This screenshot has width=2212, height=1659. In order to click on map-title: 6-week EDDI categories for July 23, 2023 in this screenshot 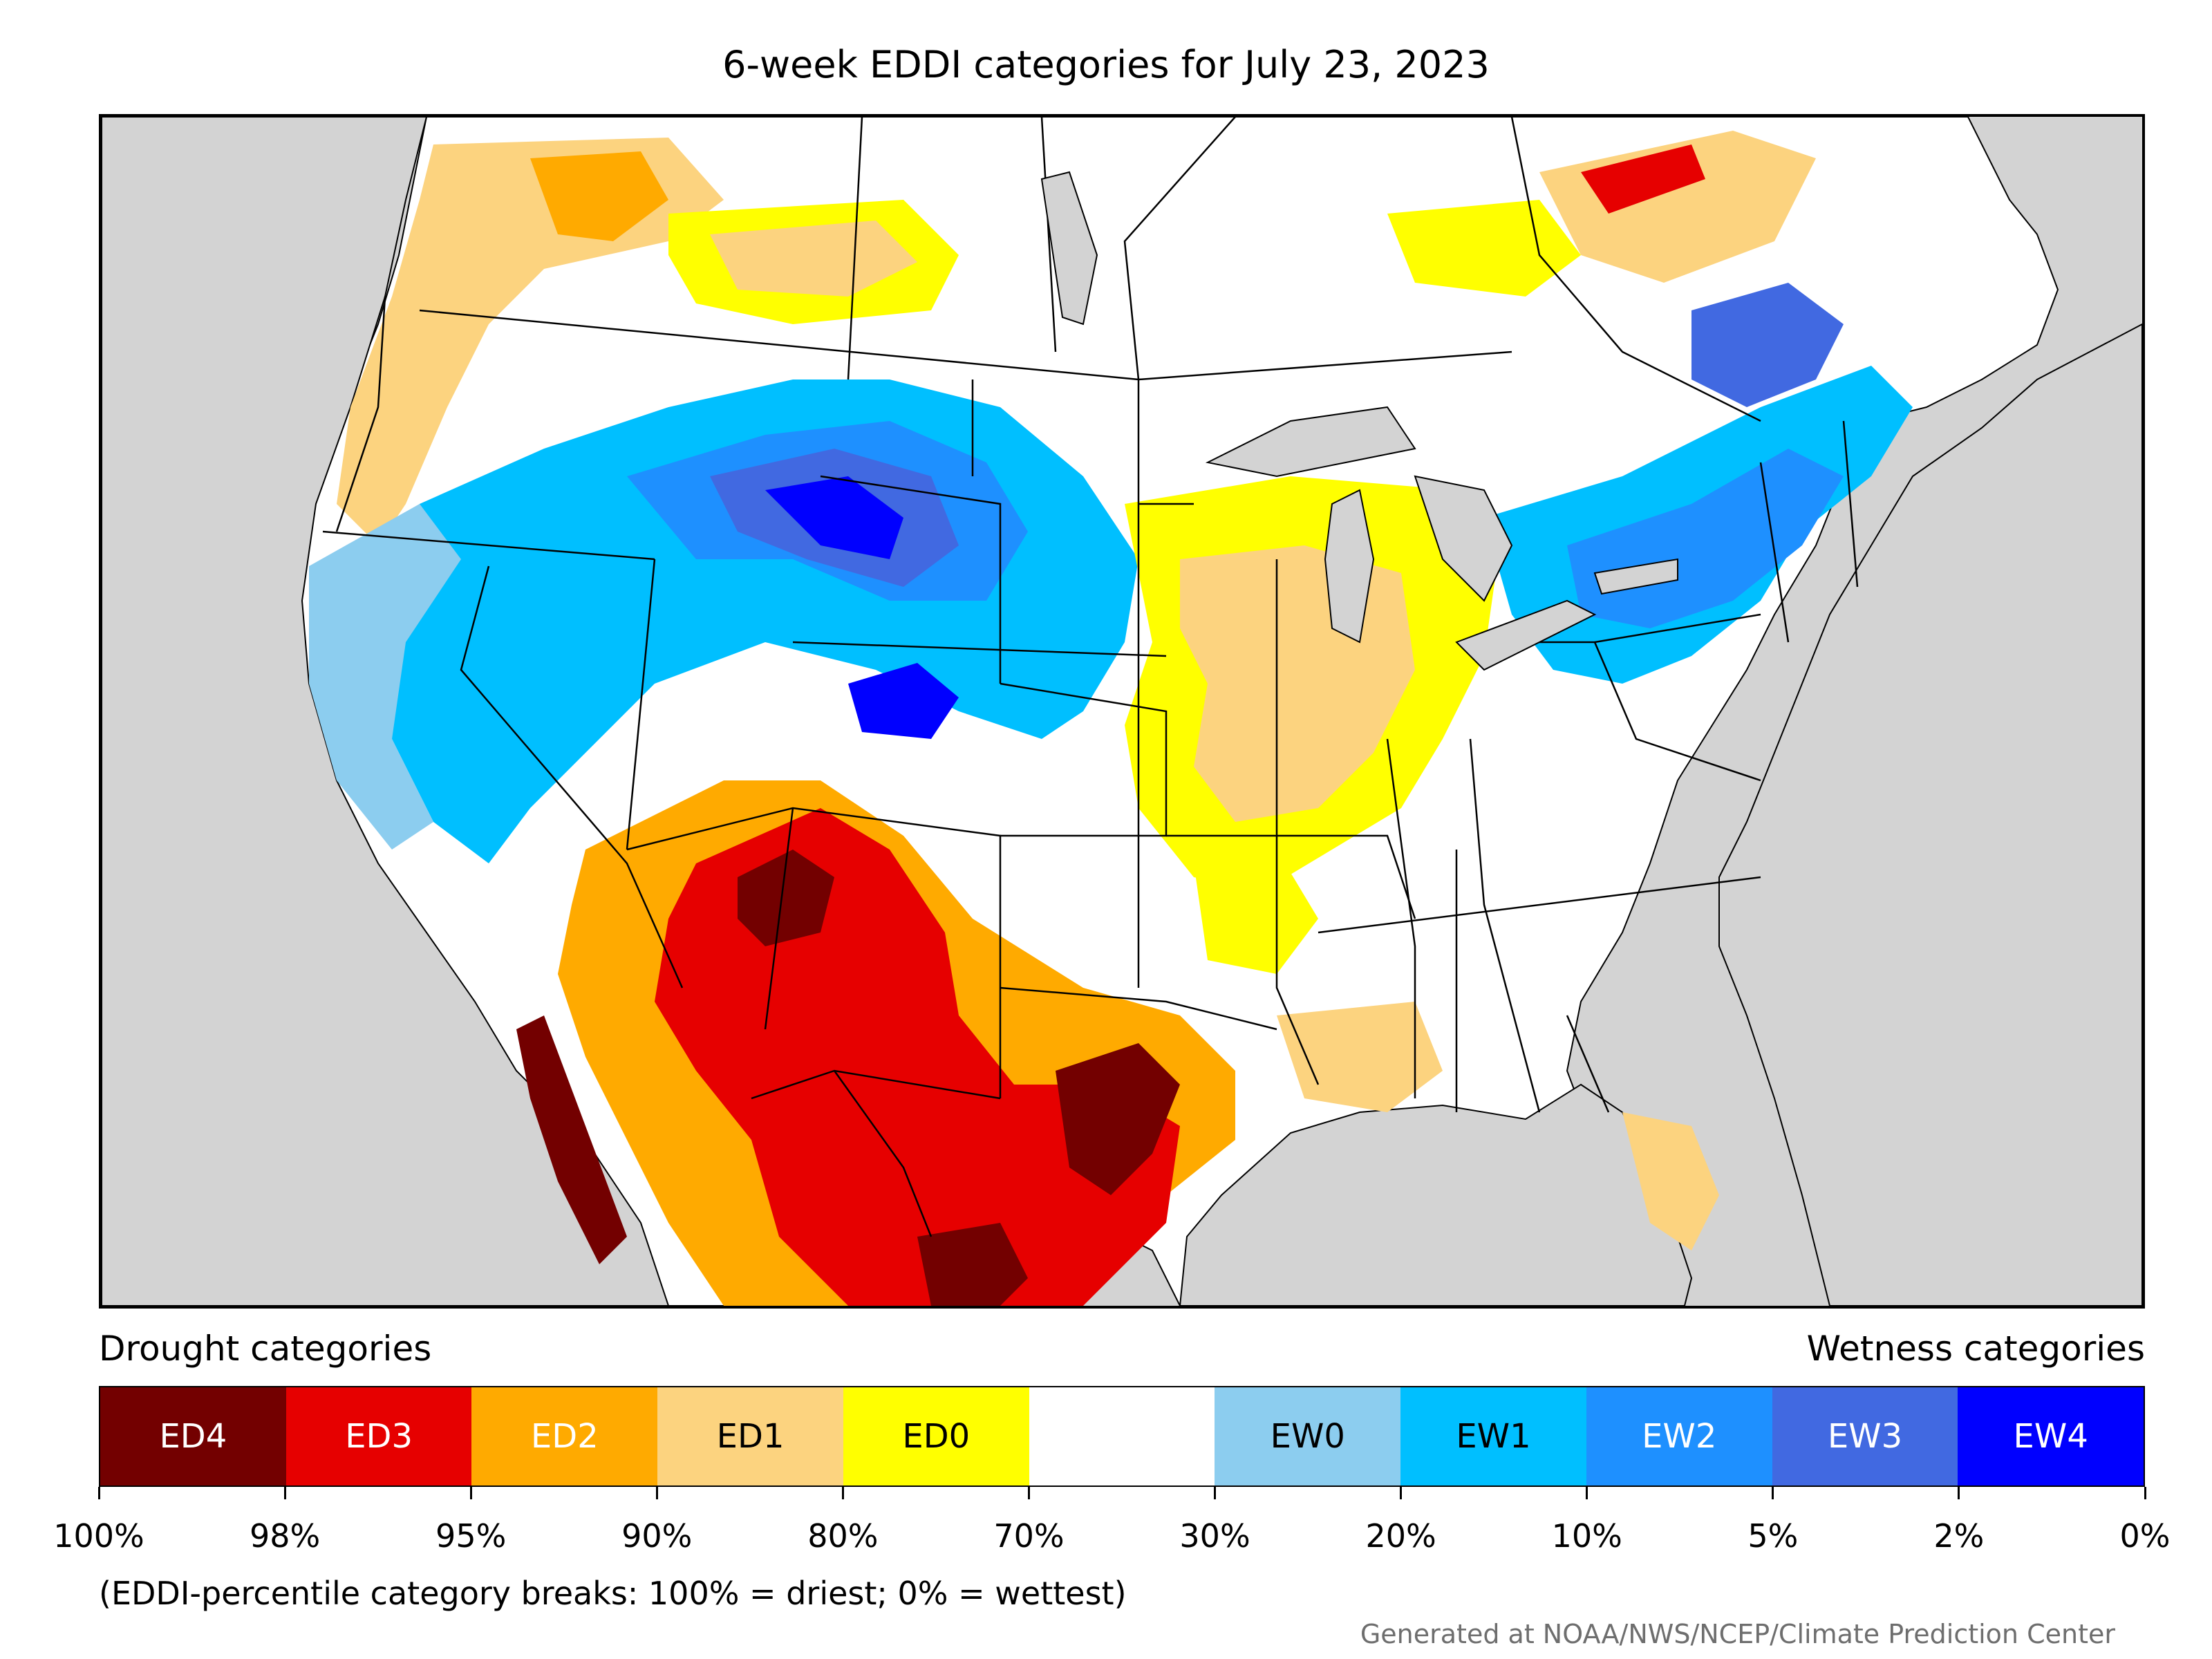, I will do `click(1106, 64)`.